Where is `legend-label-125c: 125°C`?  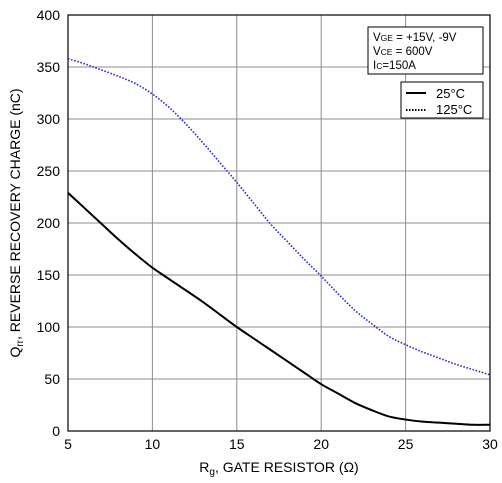
legend-label-125c: 125°C is located at coordinates (454, 109).